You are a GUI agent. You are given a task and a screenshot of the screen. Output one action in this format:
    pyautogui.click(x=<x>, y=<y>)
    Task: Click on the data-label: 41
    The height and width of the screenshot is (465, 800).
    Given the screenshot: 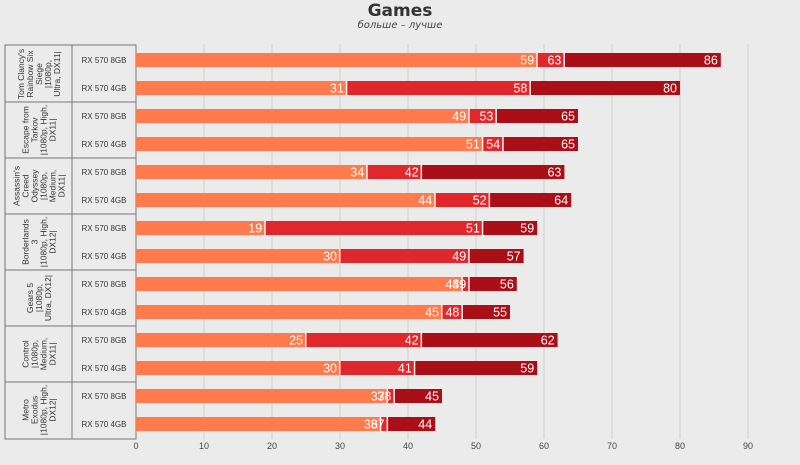 What is the action you would take?
    pyautogui.click(x=405, y=369)
    